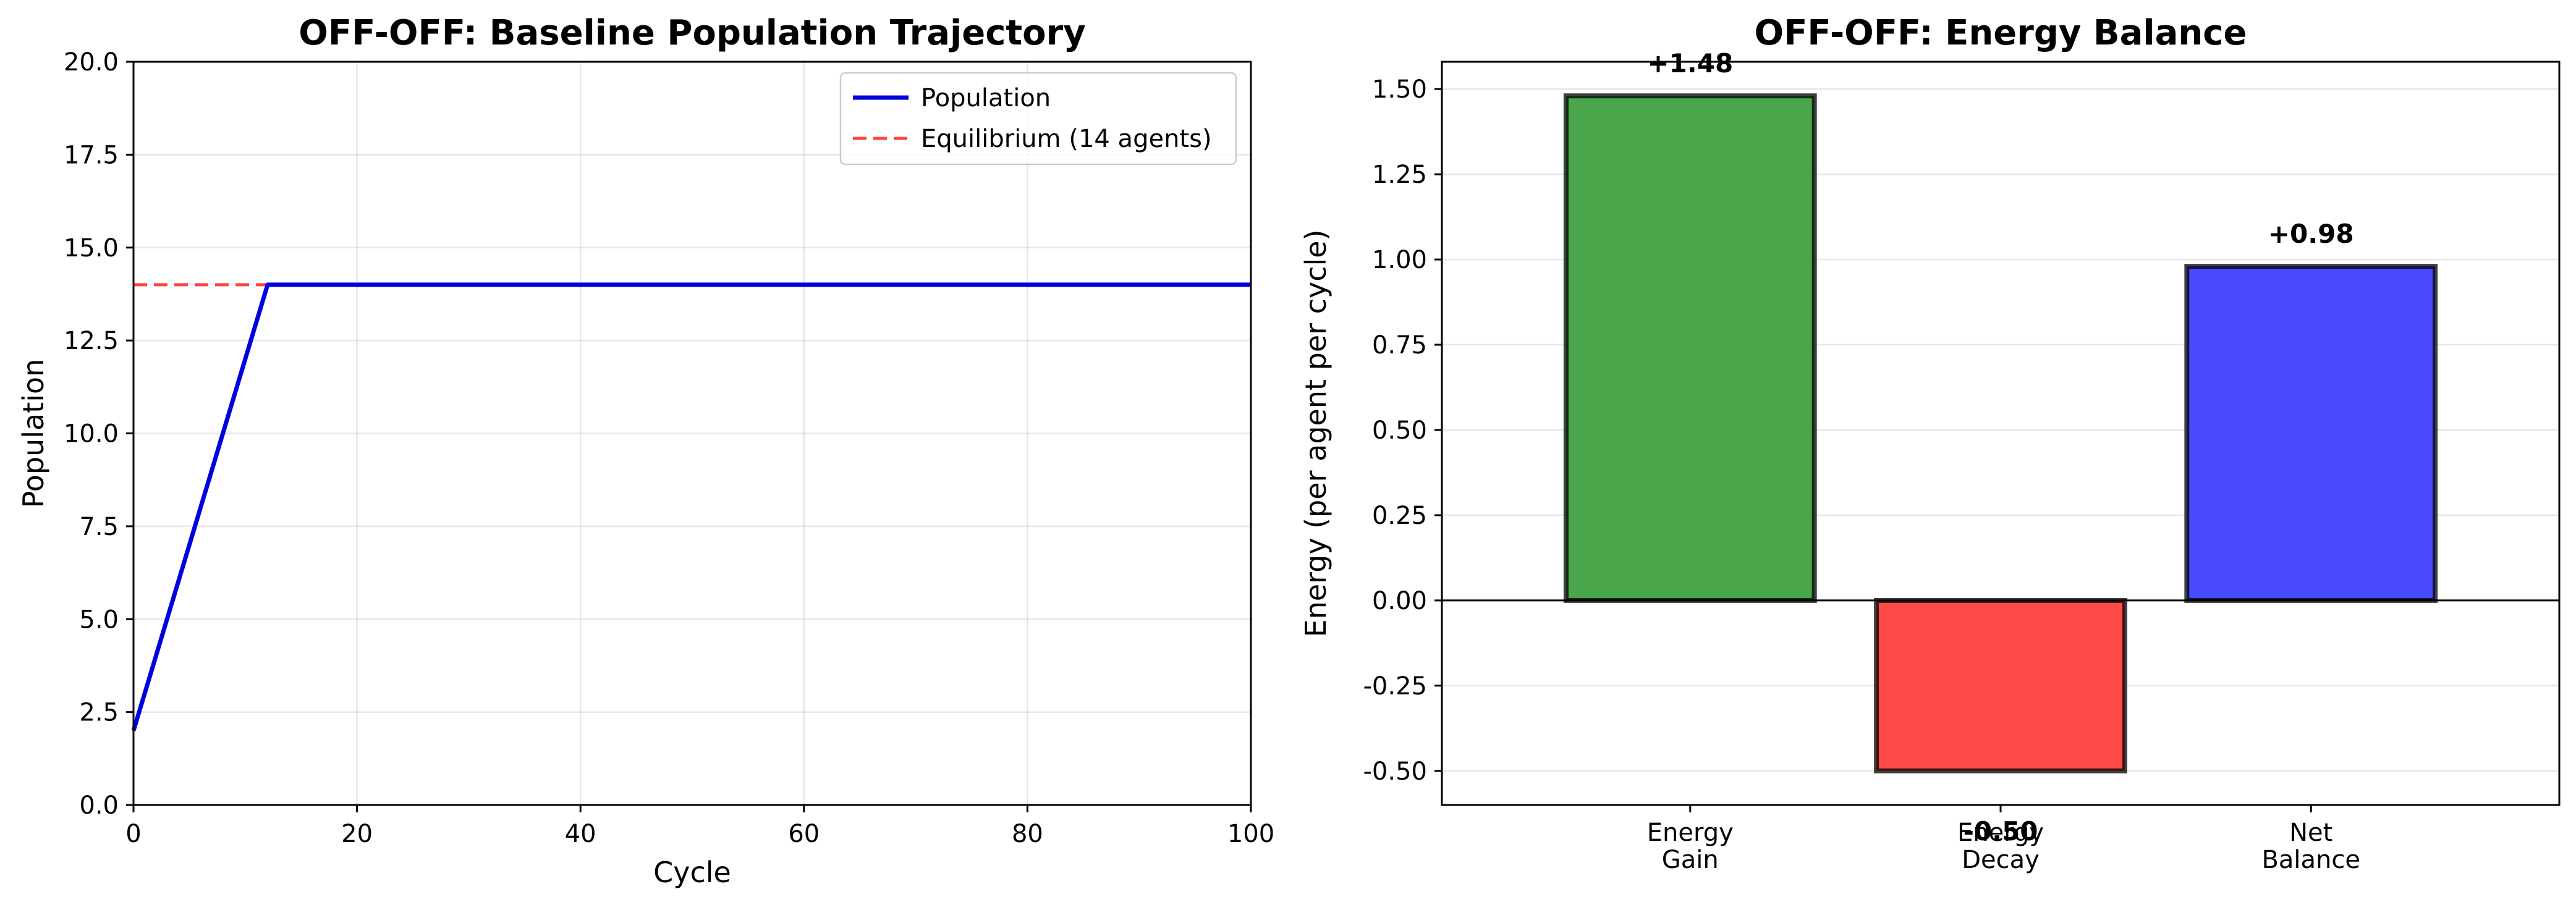 This screenshot has width=2576, height=910. Describe the element at coordinates (1399, 430) in the screenshot. I see `y-tick-label: 0.50` at that location.